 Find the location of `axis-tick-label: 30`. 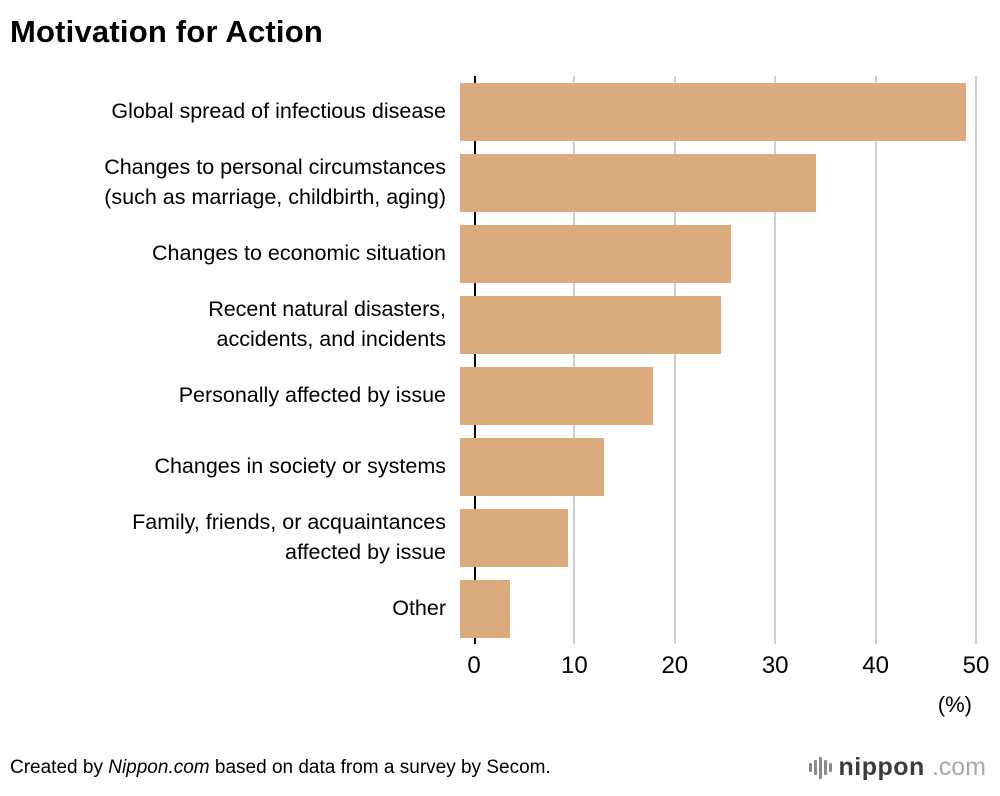

axis-tick-label: 30 is located at coordinates (775, 665).